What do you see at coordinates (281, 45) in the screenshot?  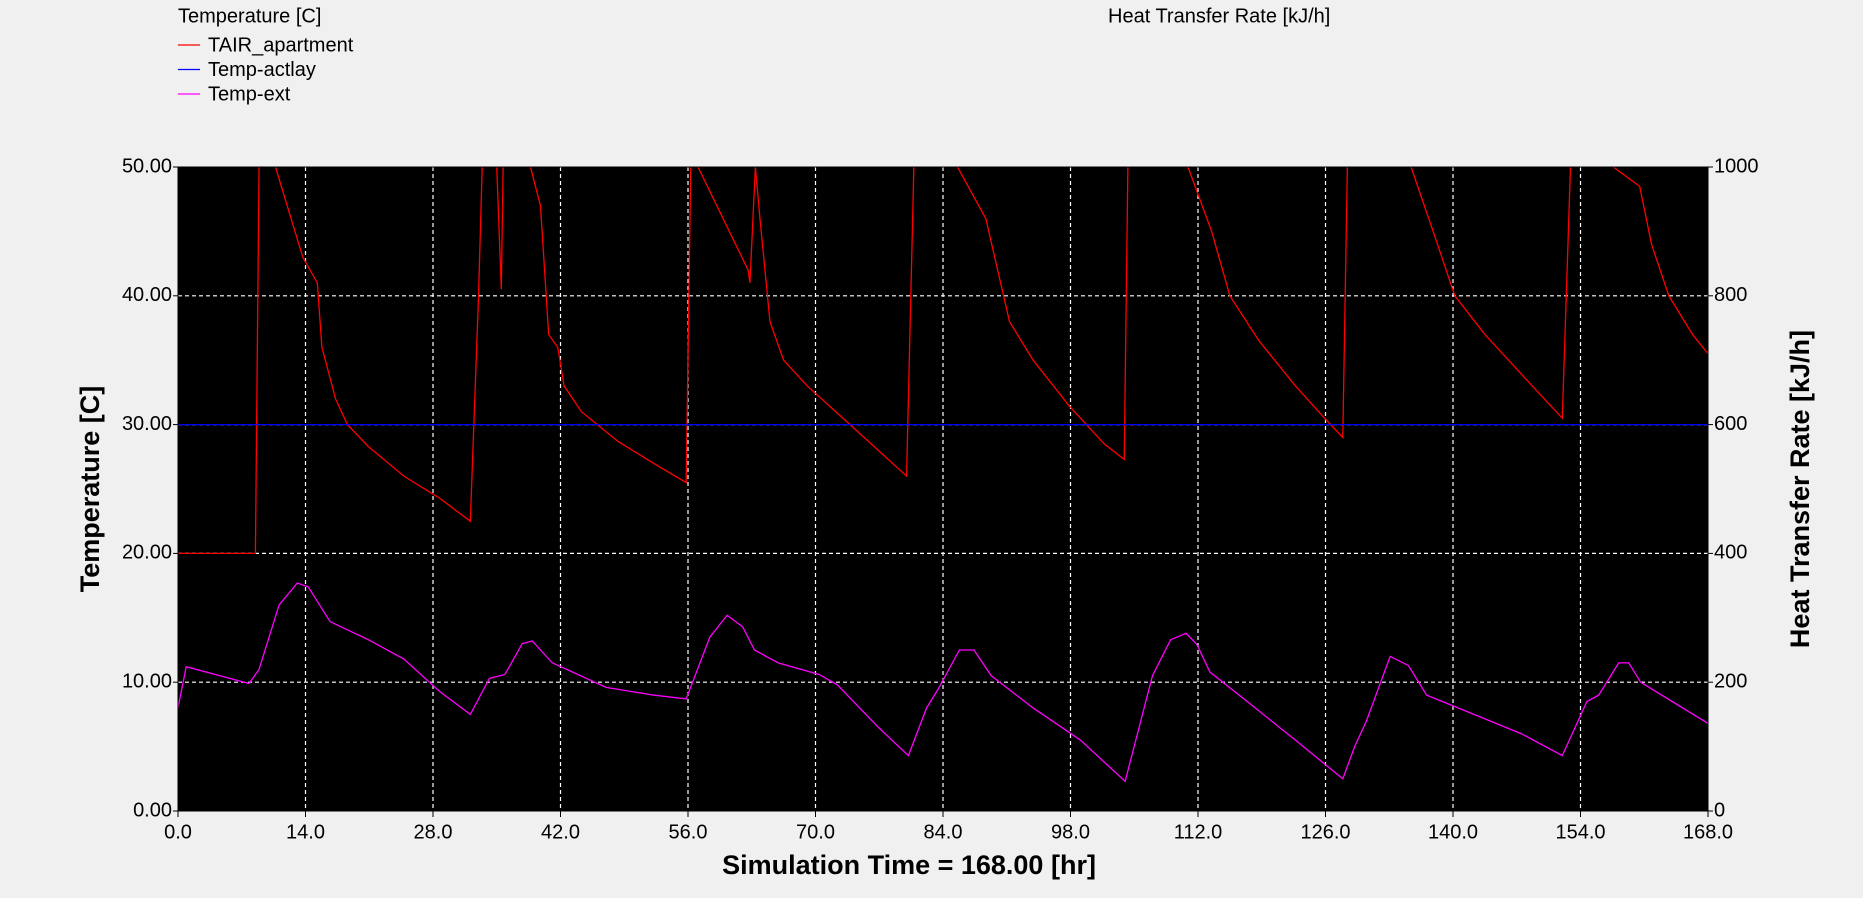 I see `legend-label: TAIR_apartment` at bounding box center [281, 45].